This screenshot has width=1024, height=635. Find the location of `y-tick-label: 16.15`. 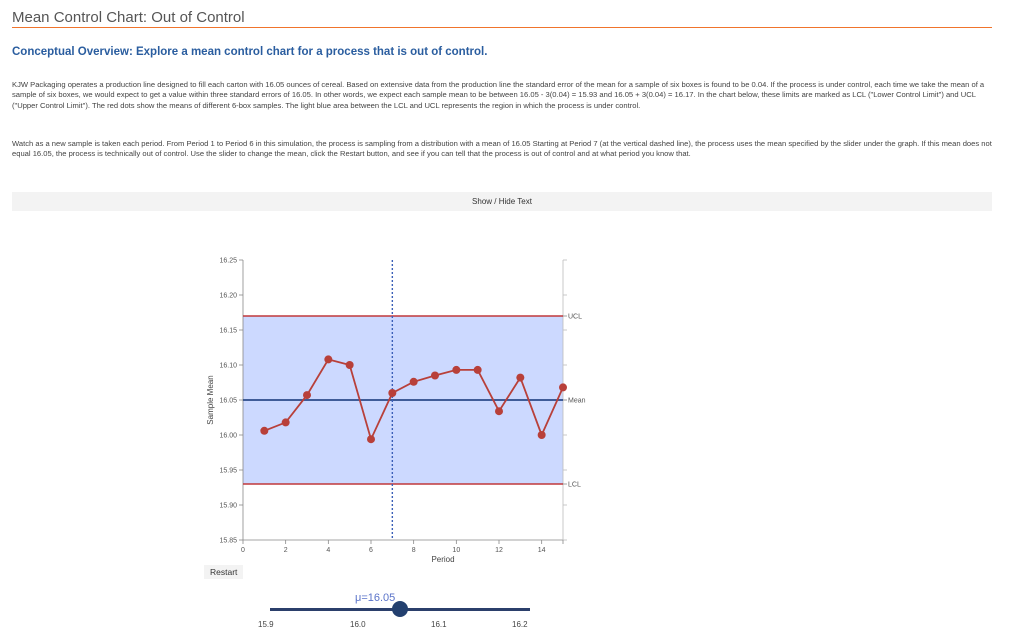

y-tick-label: 16.15 is located at coordinates (228, 331).